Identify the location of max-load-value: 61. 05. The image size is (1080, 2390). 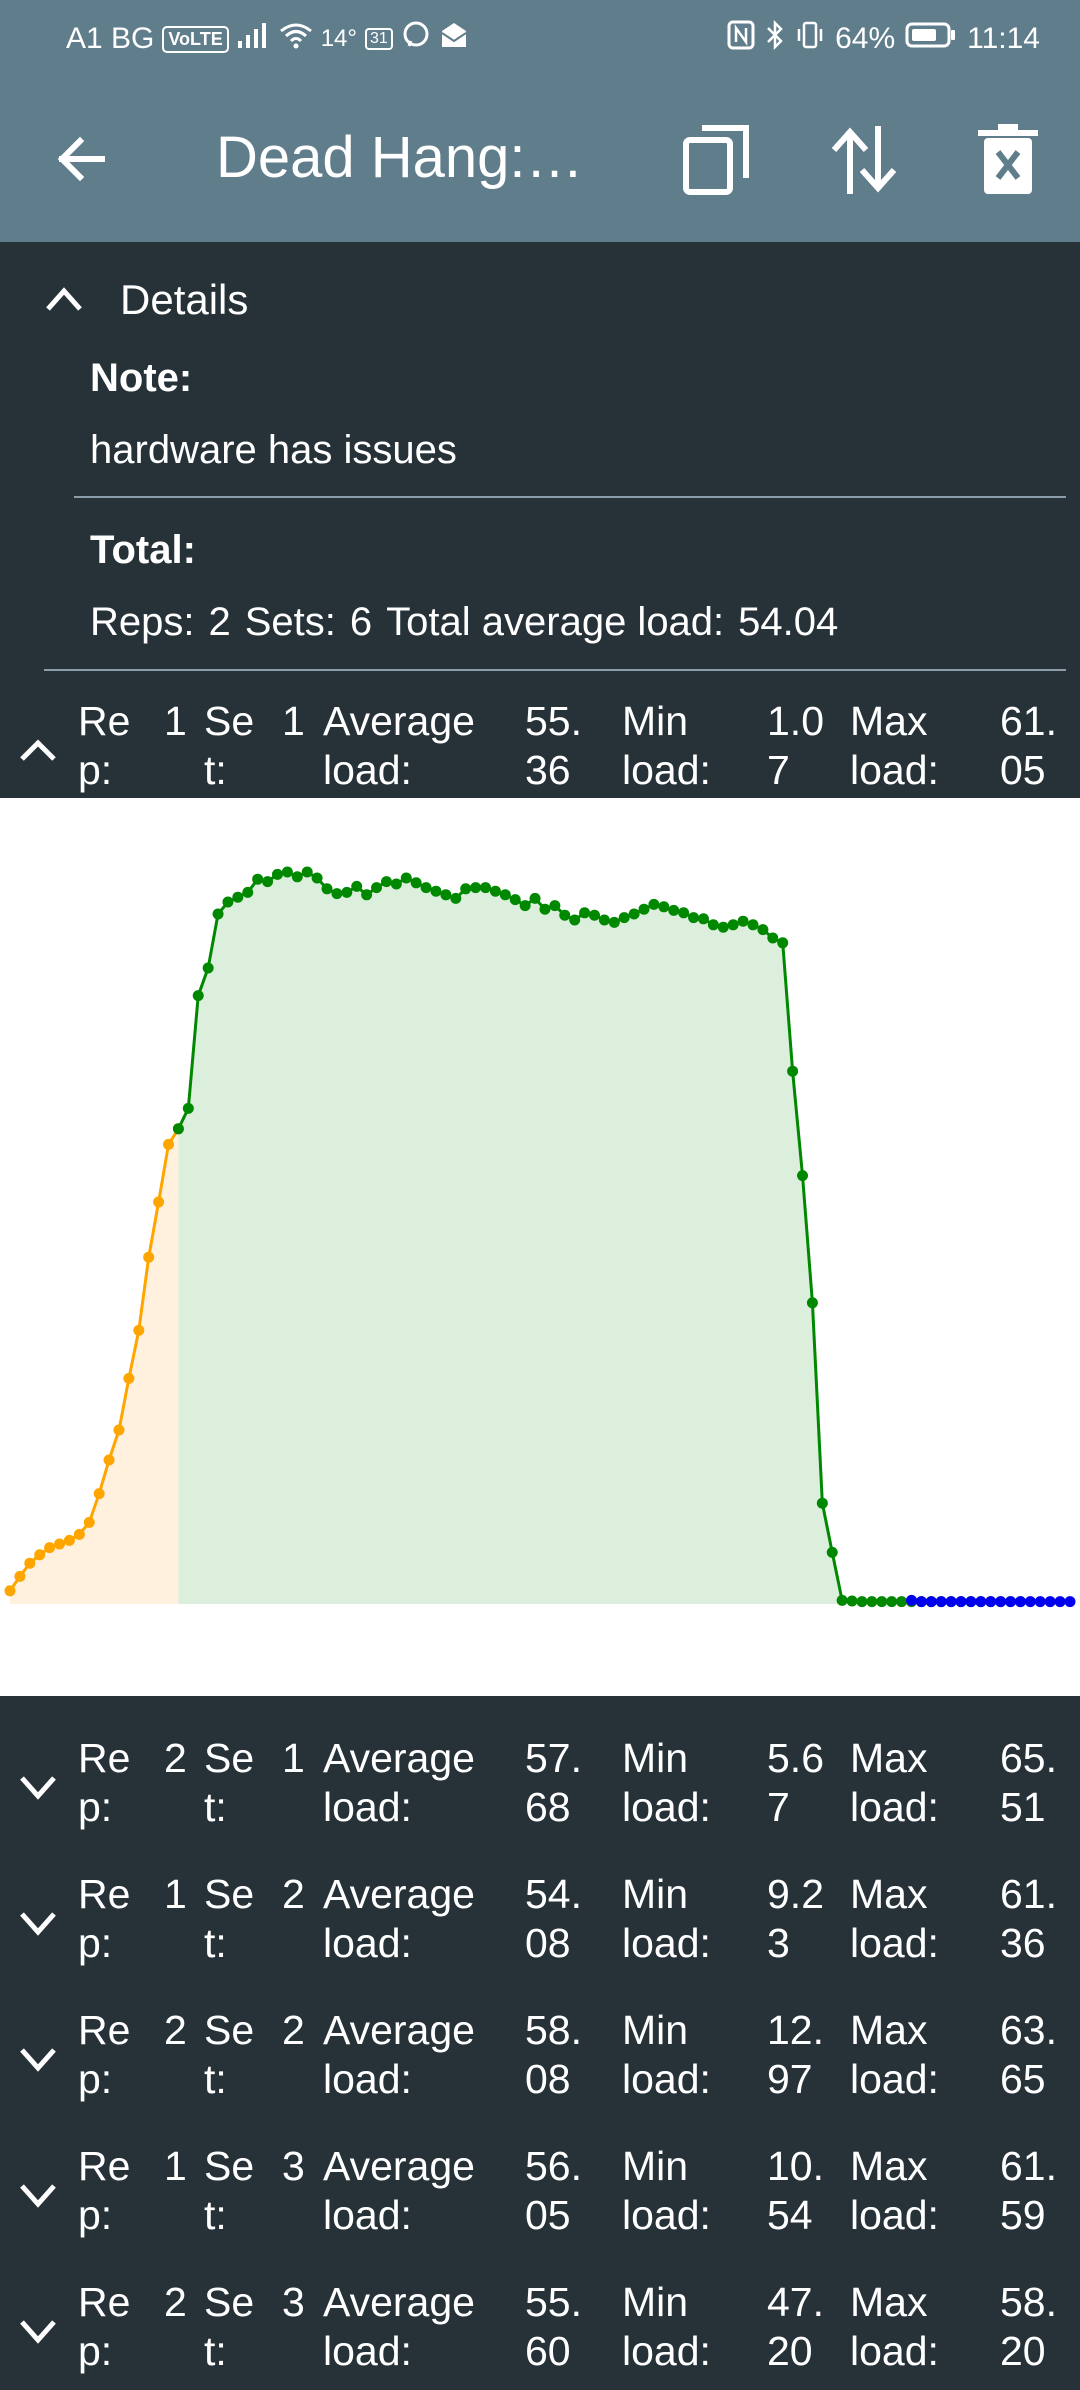
(1028, 745).